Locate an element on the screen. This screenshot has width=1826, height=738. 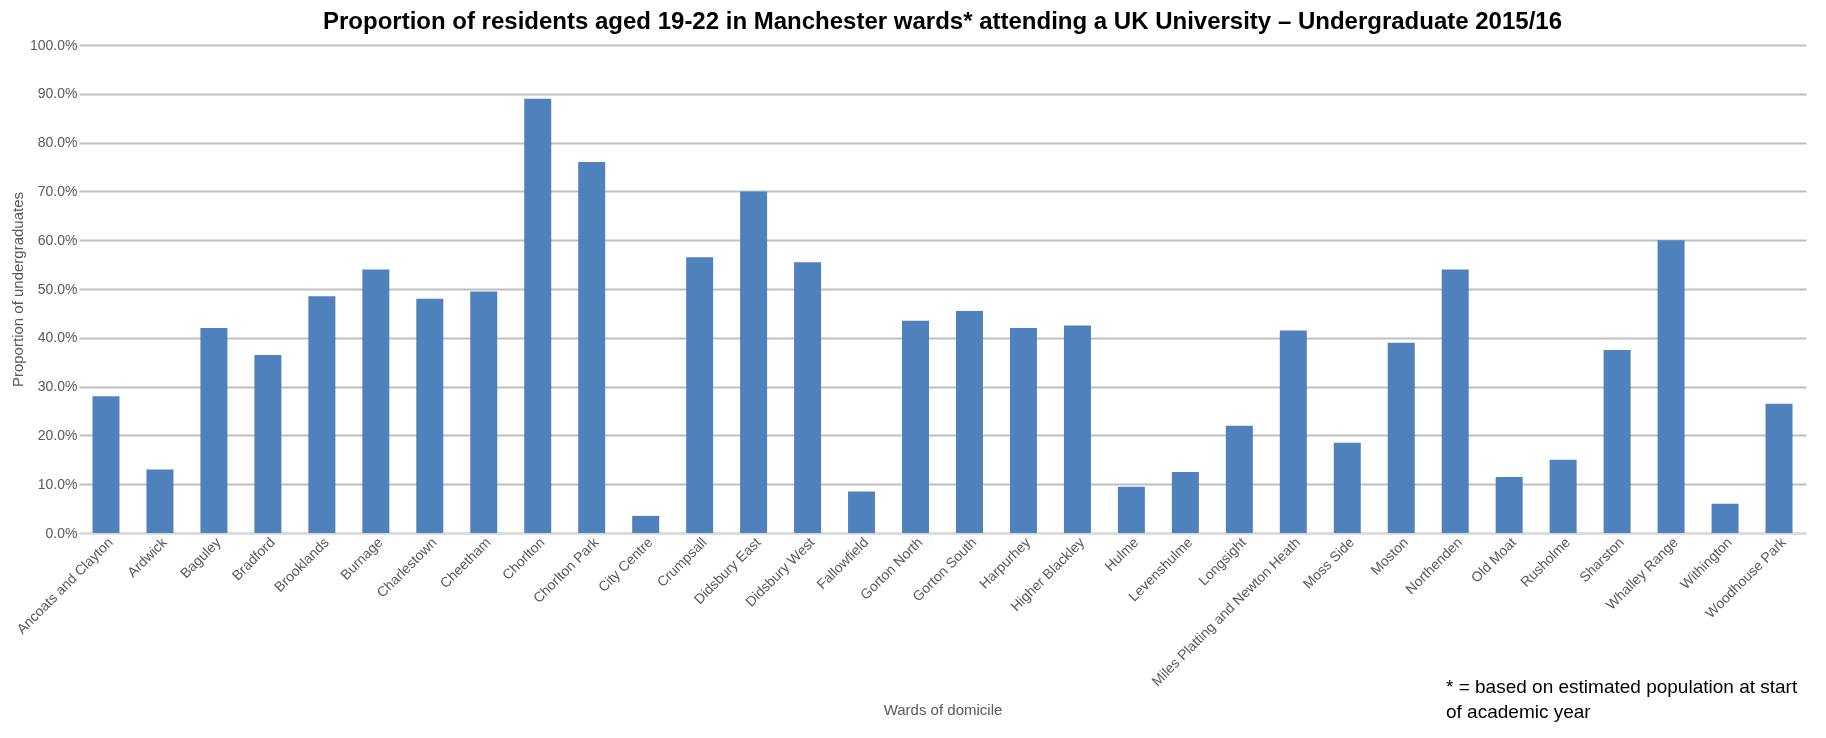
chart-title: Proportion of residents aged 19-22 in Manchester wards* attending a UK University – Undergraduate 2015/16 is located at coordinates (942, 20).